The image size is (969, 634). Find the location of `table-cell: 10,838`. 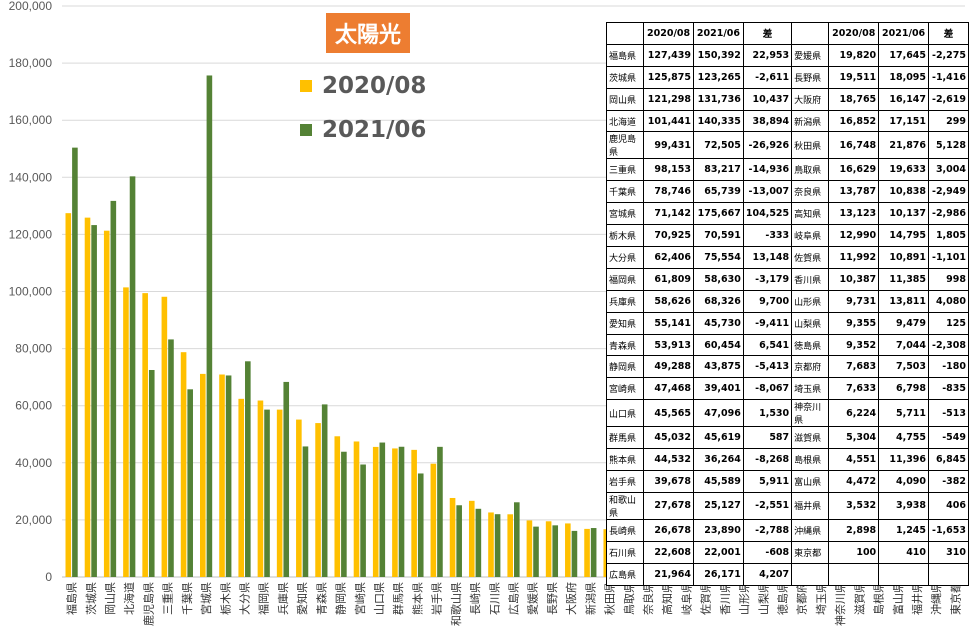

table-cell: 10,838 is located at coordinates (904, 192).